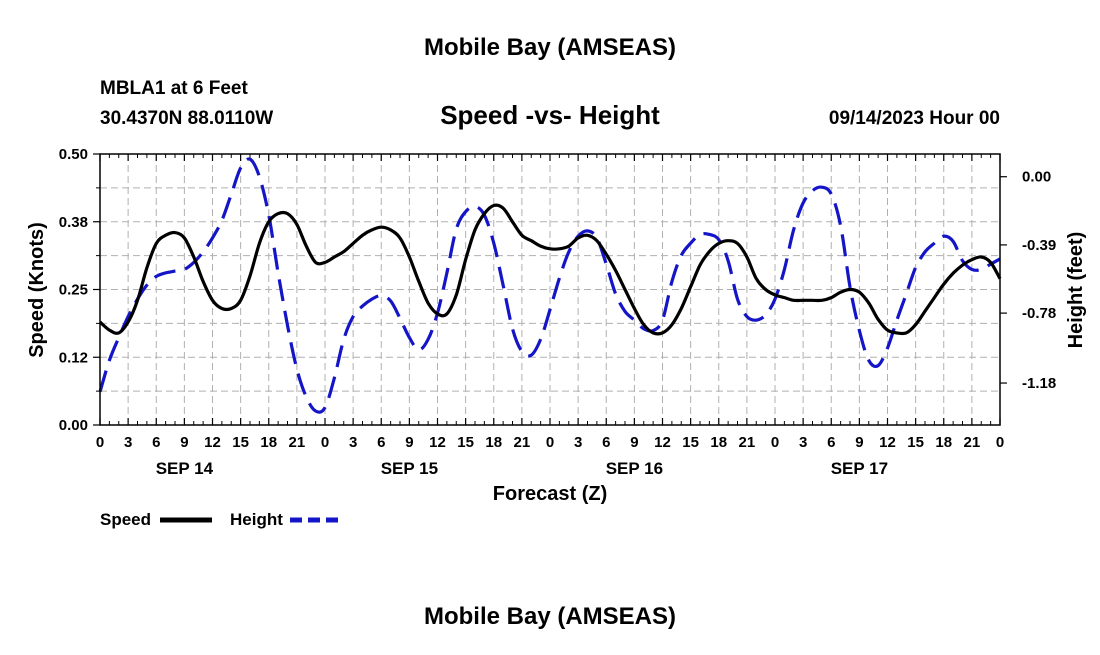 This screenshot has height=655, width=1100. I want to click on x-axis-label: Forecast (Z), so click(550, 494).